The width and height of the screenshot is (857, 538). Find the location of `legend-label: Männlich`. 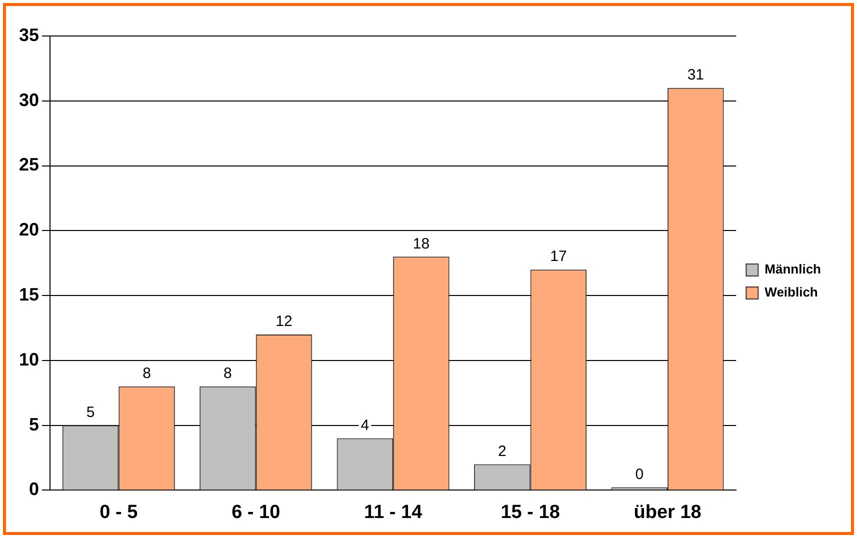

legend-label: Männlich is located at coordinates (793, 269).